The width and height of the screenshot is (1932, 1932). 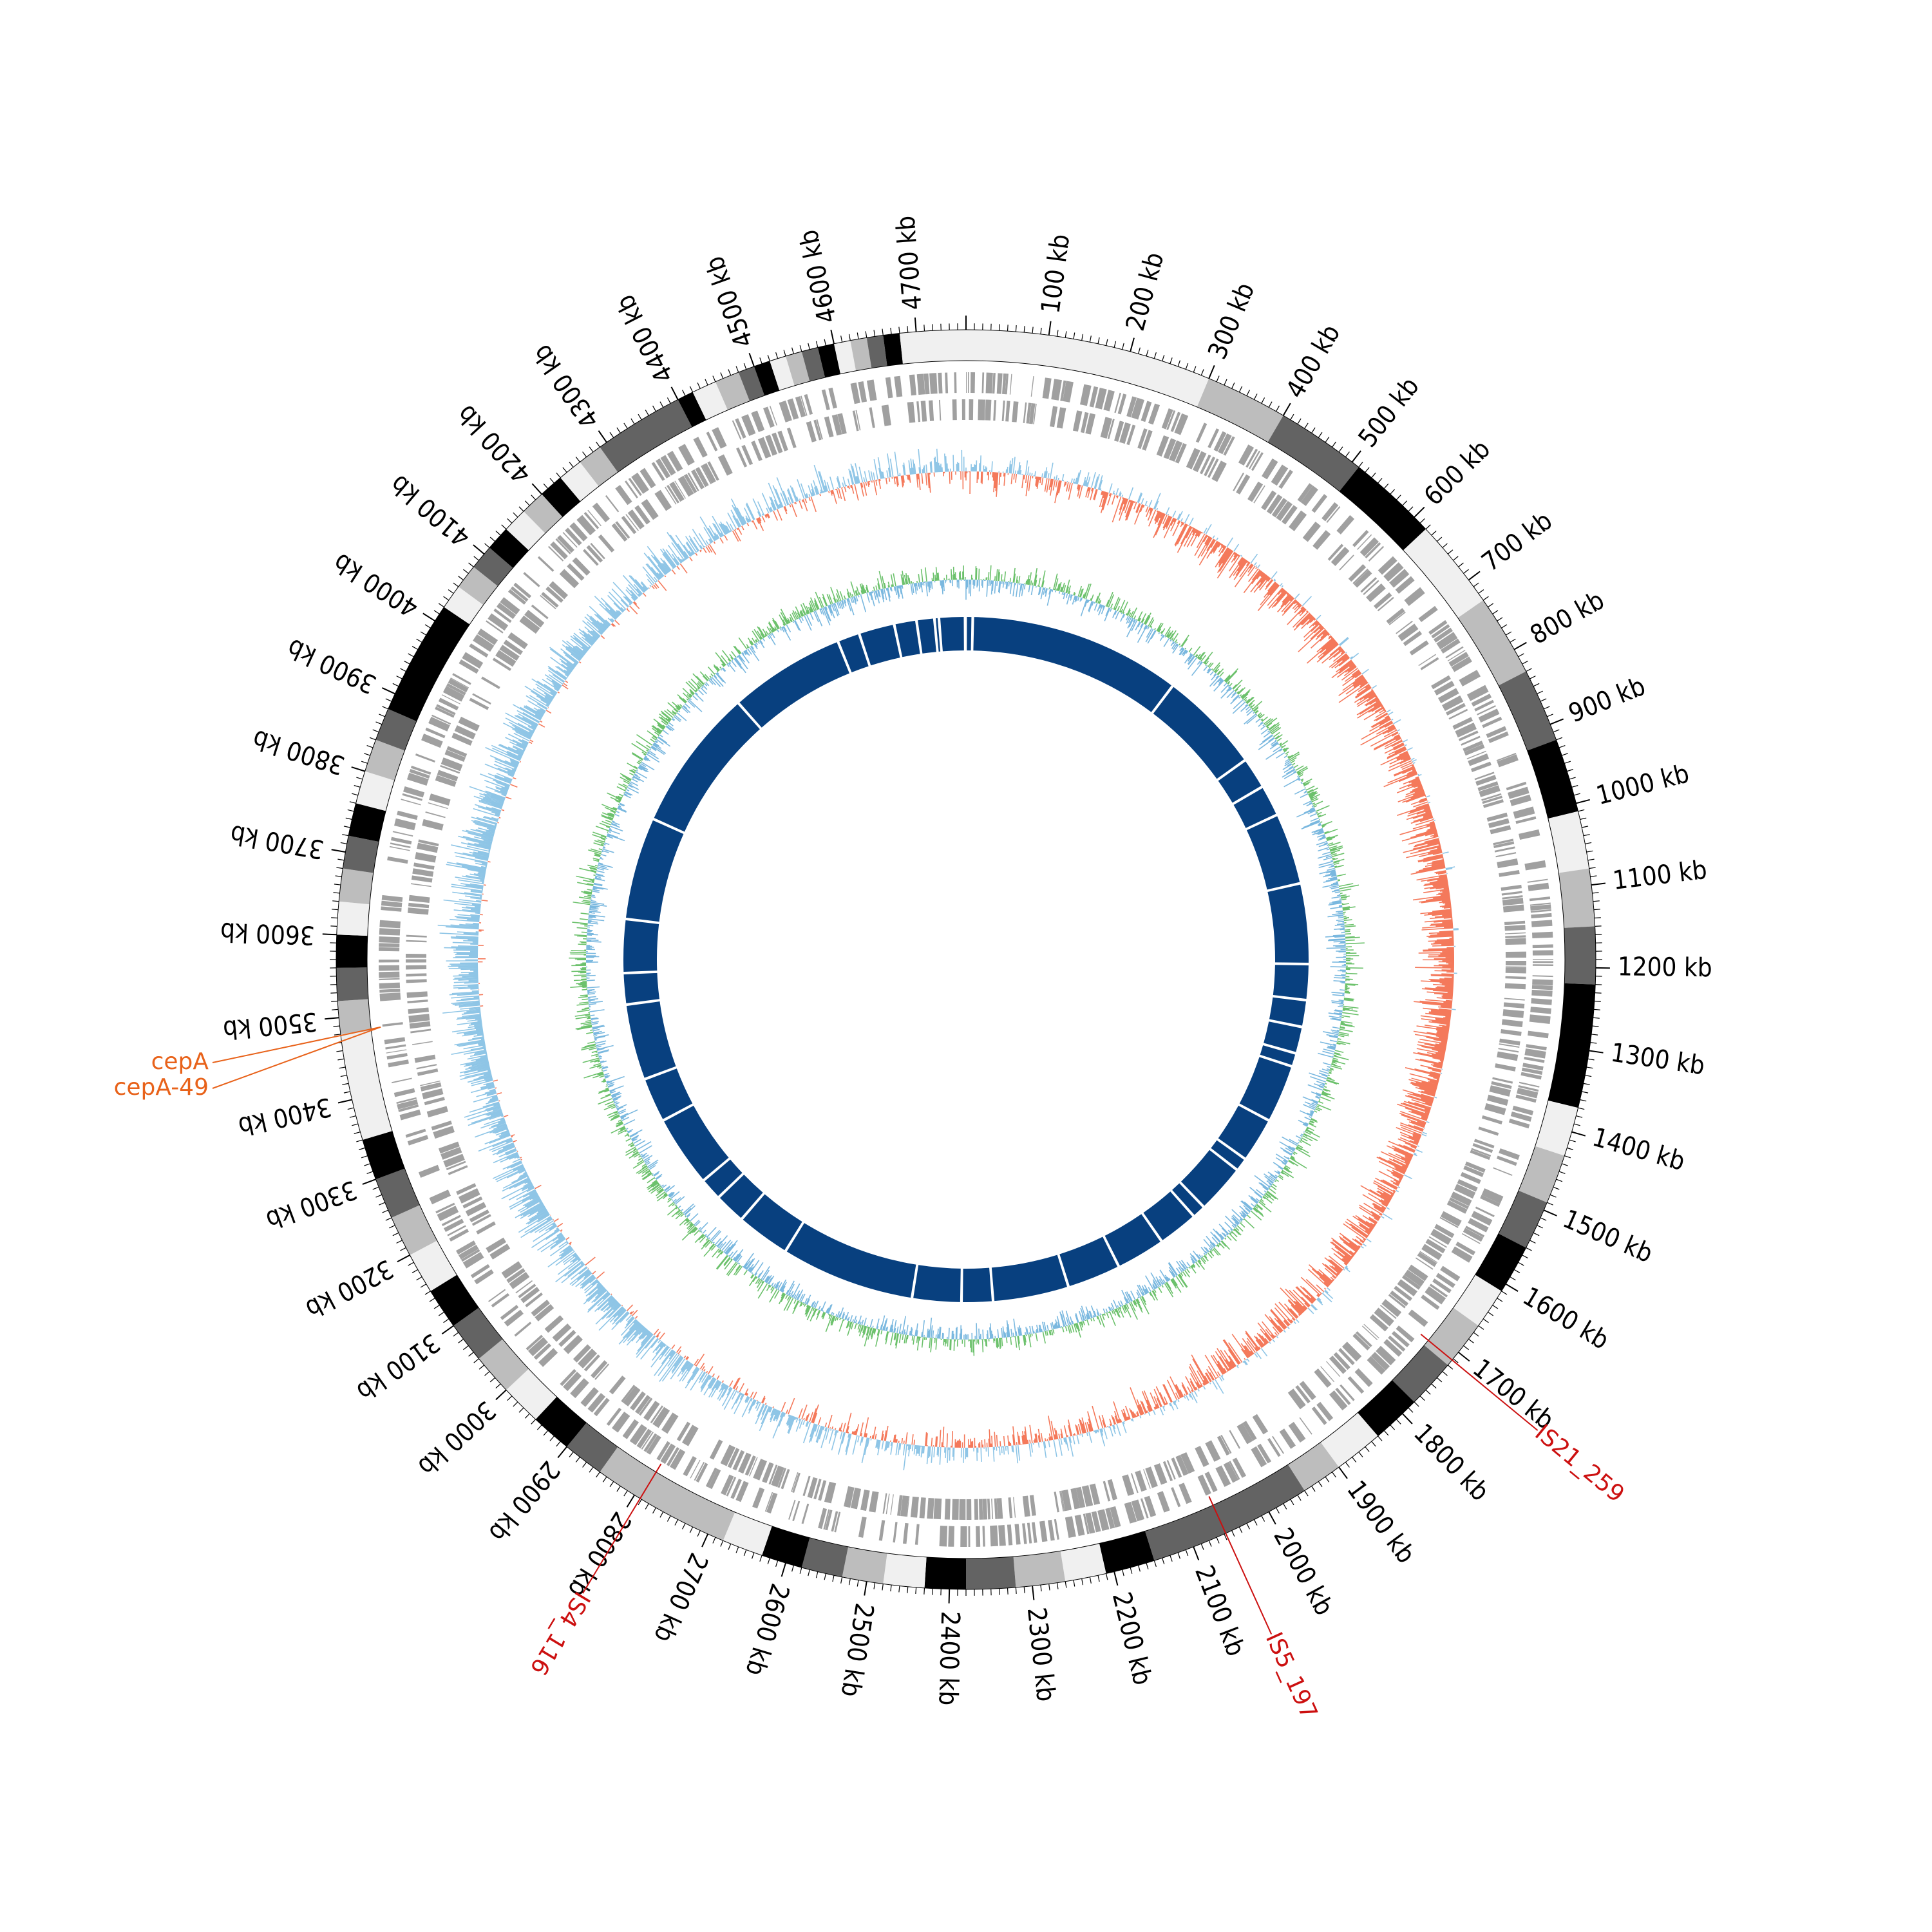 What do you see at coordinates (1660, 876) in the screenshot?
I see `tick-label: 1100 kb` at bounding box center [1660, 876].